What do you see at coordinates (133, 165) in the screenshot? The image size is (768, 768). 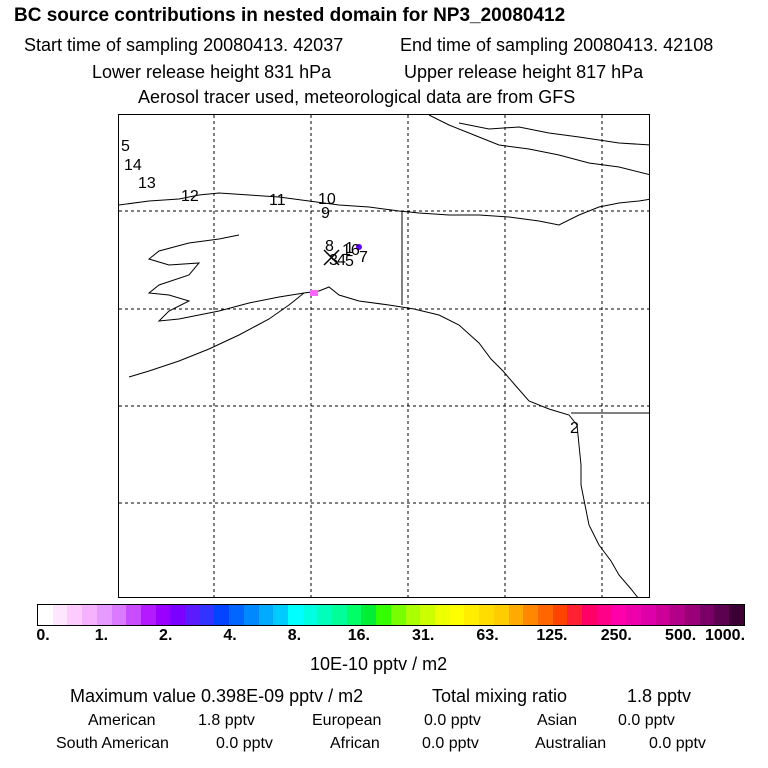 I see `traj-label-1: 14` at bounding box center [133, 165].